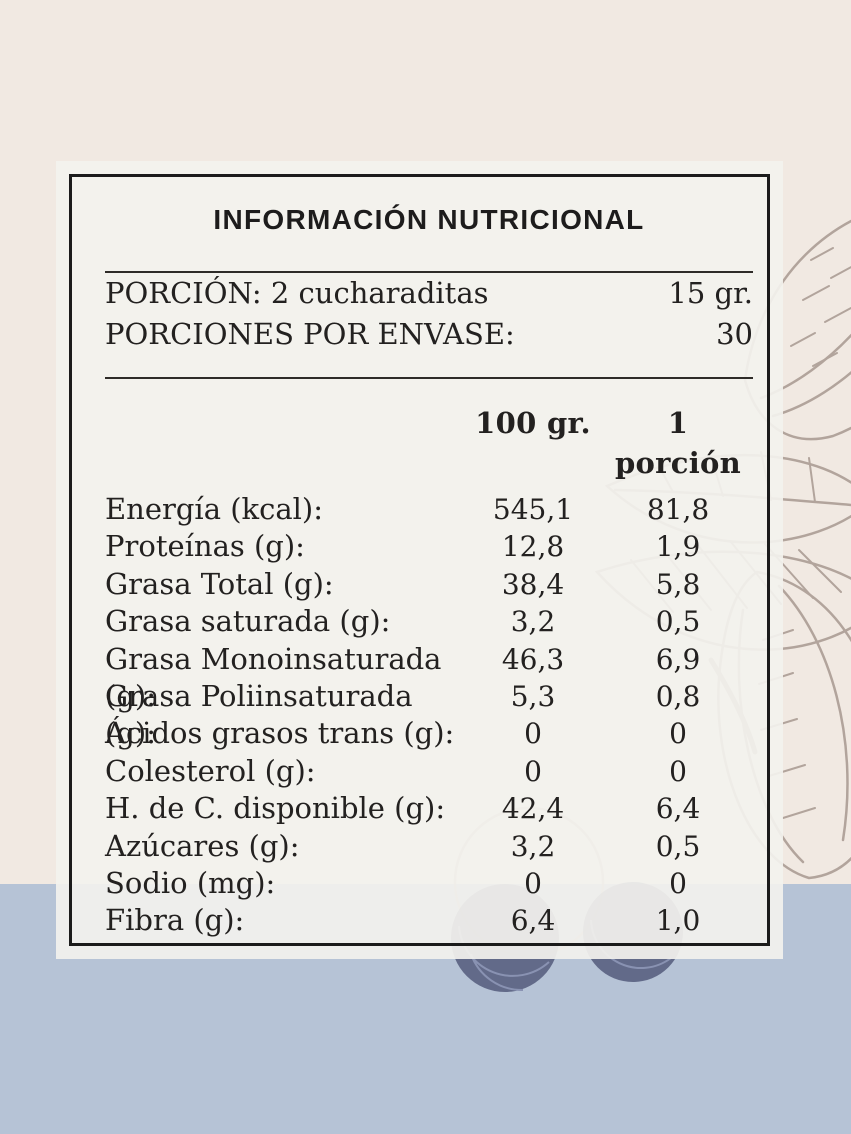  I want to click on table-row: Grasa Poliinsaturada (g): 5,3 0,8, so click(429, 714).